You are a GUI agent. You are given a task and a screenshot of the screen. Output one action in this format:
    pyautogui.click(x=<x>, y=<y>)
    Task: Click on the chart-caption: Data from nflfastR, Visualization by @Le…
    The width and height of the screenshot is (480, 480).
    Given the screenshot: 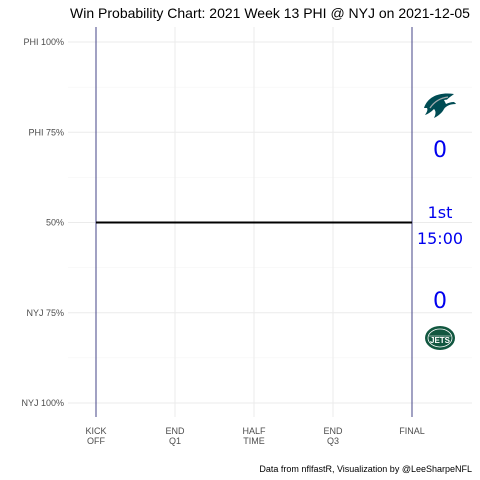 What is the action you would take?
    pyautogui.click(x=365, y=469)
    